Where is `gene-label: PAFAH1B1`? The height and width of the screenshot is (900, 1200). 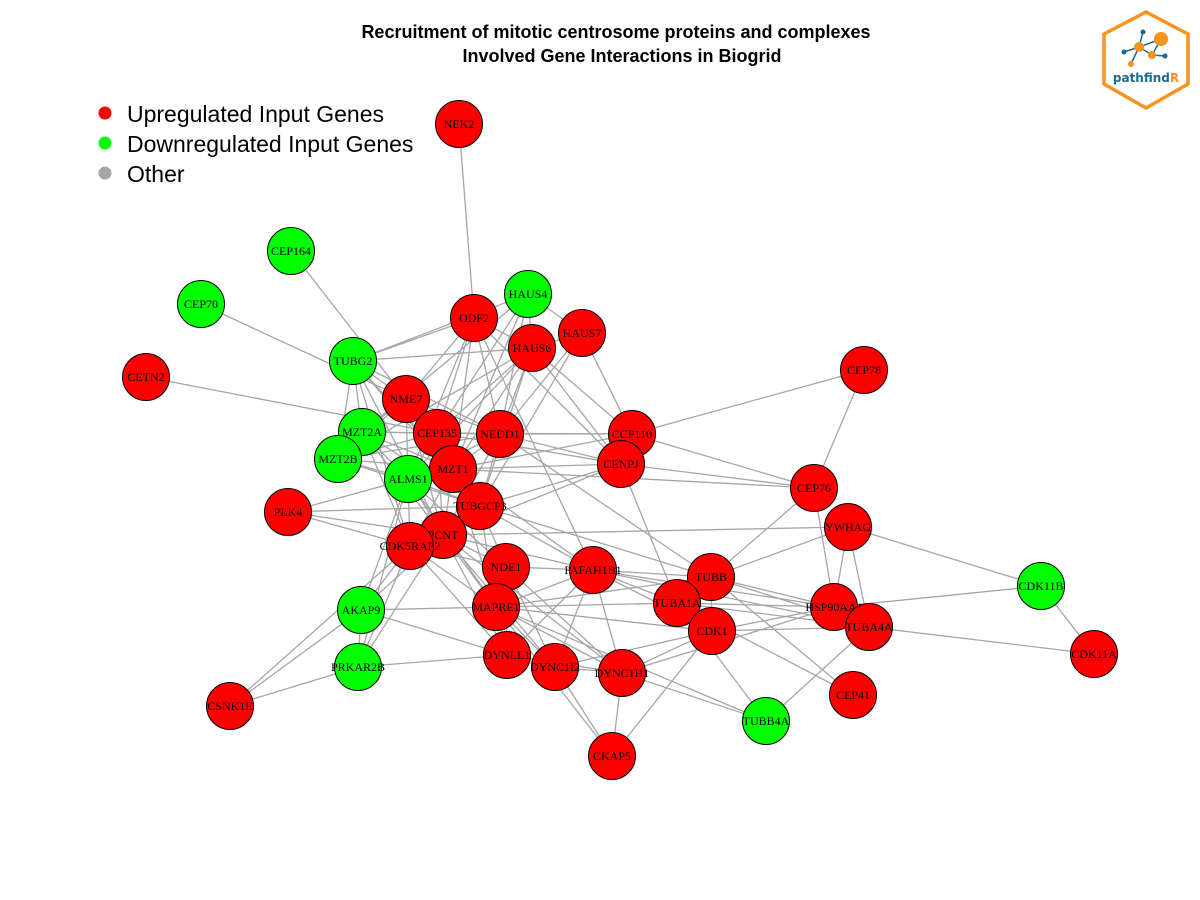
gene-label: PAFAH1B1 is located at coordinates (592, 570).